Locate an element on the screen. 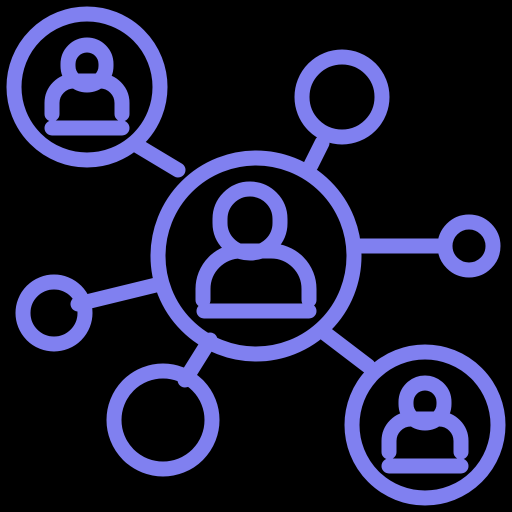 This screenshot has height=512, width=512. user-node-top-left is located at coordinates (87, 87).